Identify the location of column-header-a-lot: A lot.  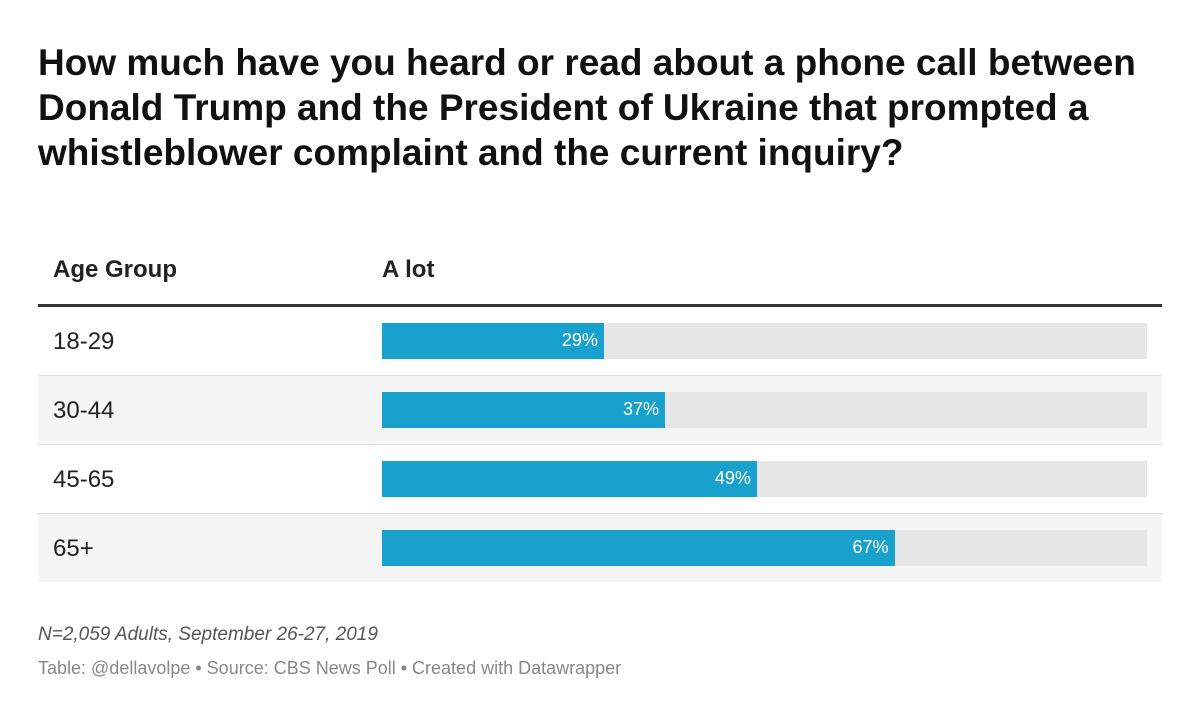
(408, 269).